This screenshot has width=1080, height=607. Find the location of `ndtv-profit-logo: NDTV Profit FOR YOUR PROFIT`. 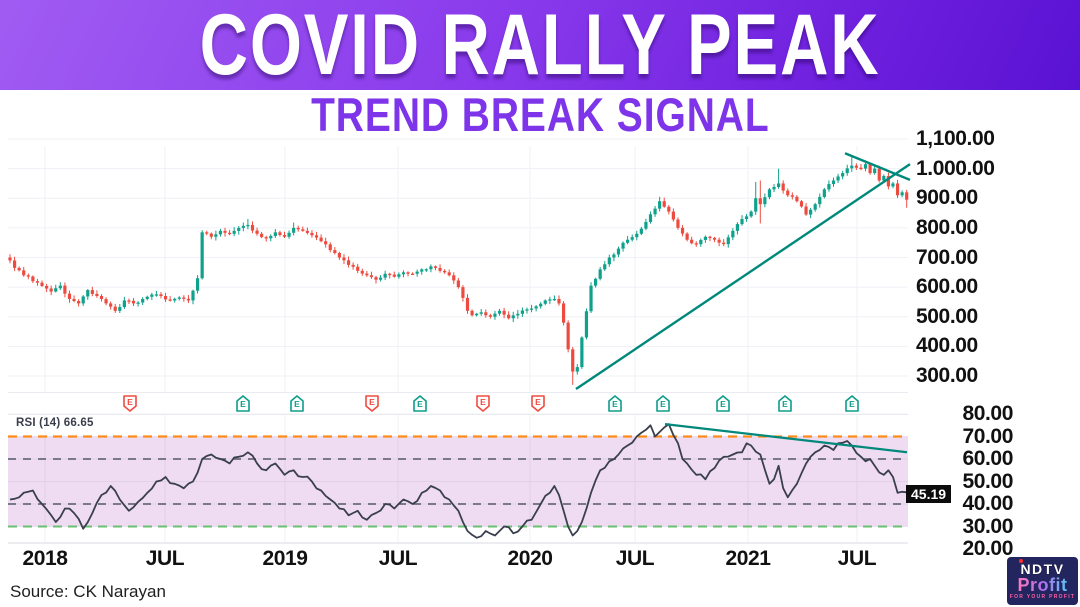

ndtv-profit-logo: NDTV Profit FOR YOUR PROFIT is located at coordinates (1042, 581).